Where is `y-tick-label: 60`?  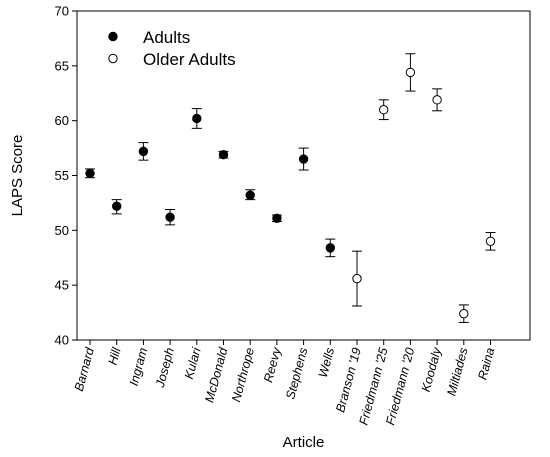 y-tick-label: 60 is located at coordinates (62, 120).